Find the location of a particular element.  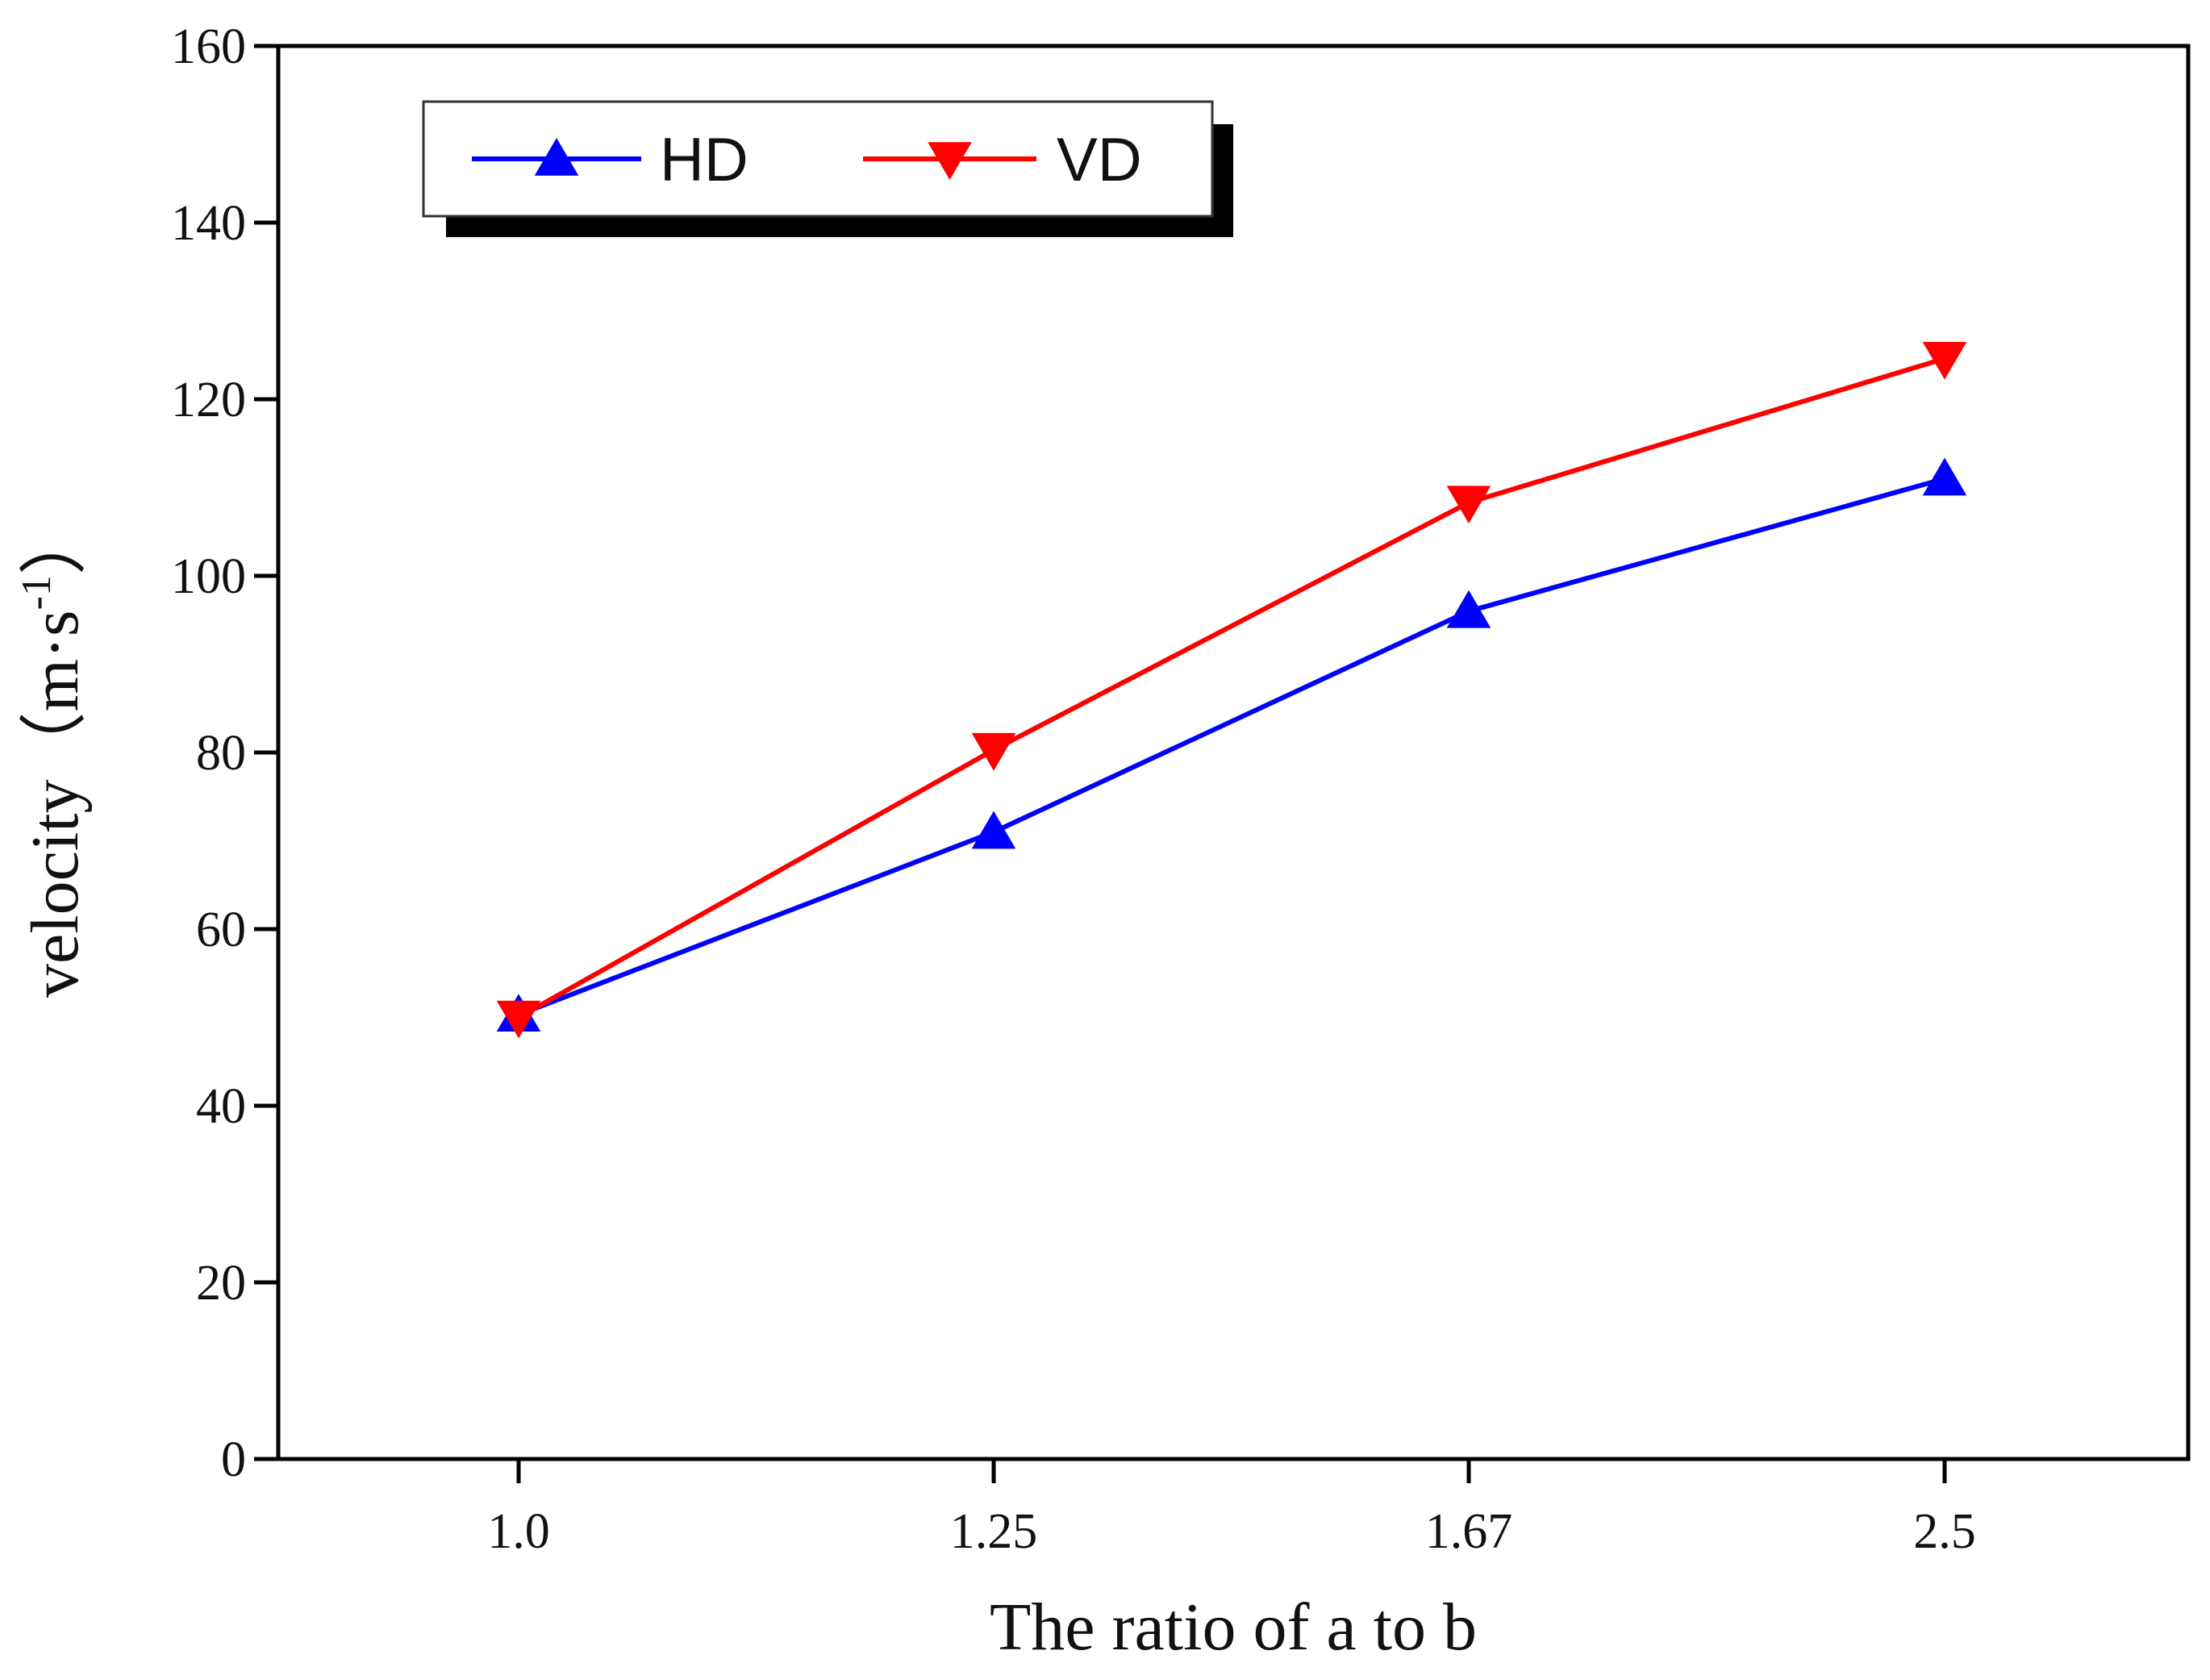

y-tick-label: 0 is located at coordinates (233, 1460).